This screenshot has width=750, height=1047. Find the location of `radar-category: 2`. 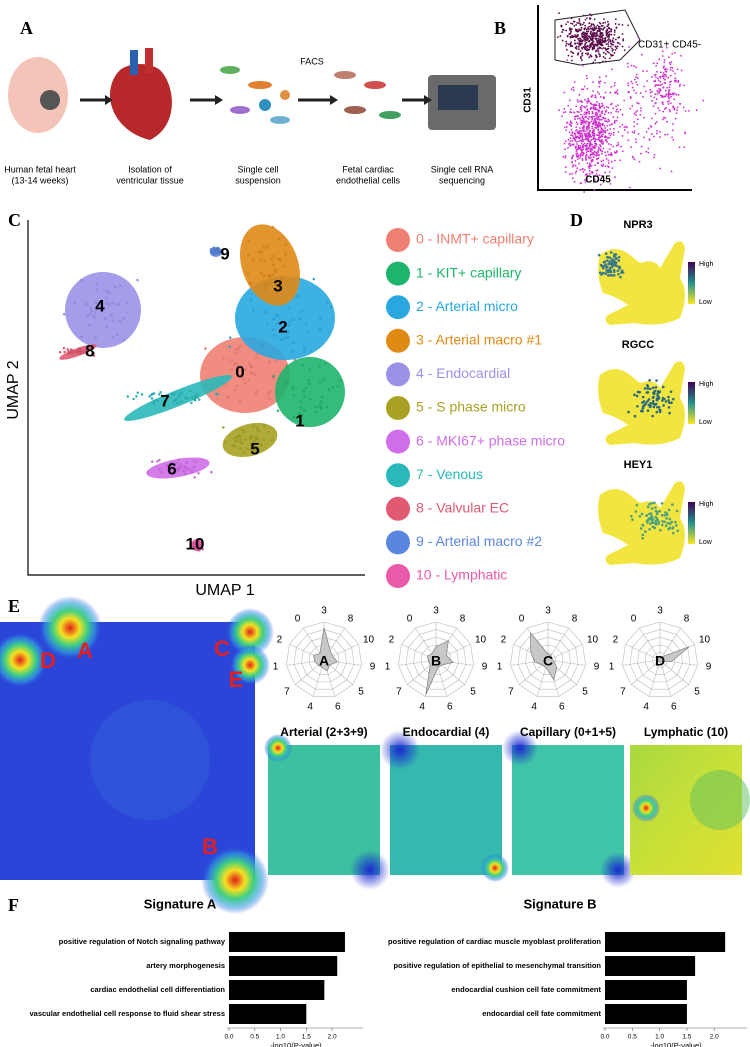

radar-category: 2 is located at coordinates (504, 639).